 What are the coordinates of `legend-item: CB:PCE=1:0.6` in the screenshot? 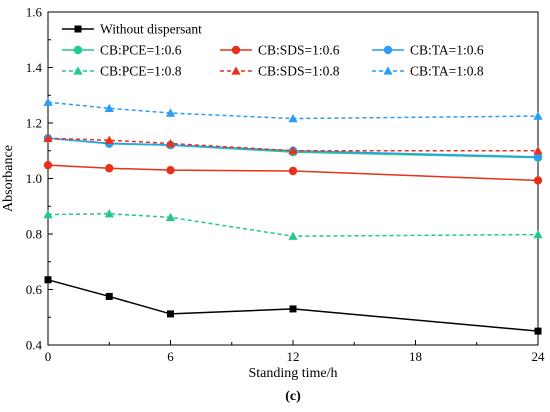 It's located at (122, 50).